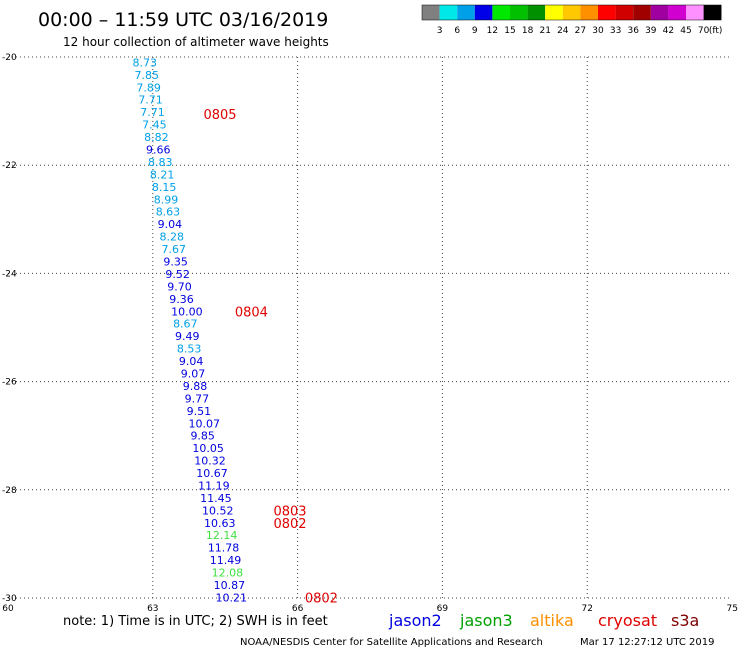 The height and width of the screenshot is (654, 740). What do you see at coordinates (289, 511) in the screenshot?
I see `pass-time-label: 0803` at bounding box center [289, 511].